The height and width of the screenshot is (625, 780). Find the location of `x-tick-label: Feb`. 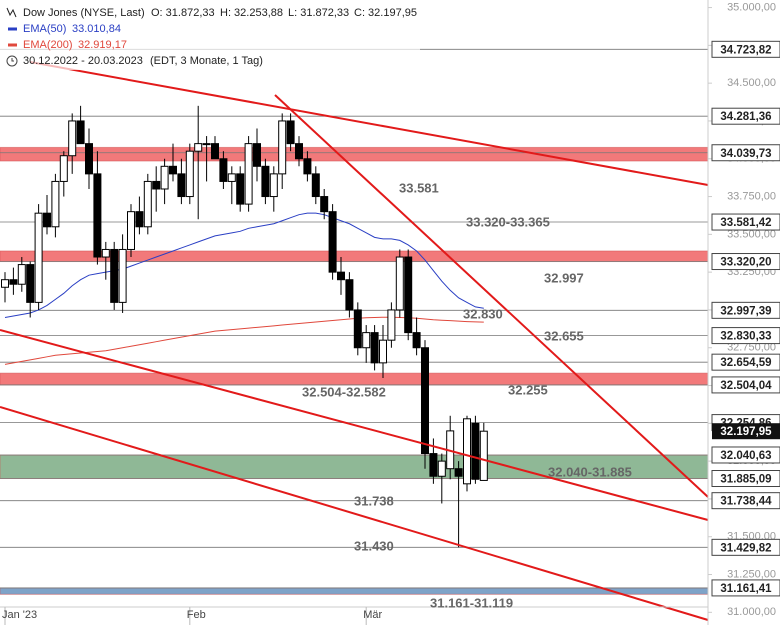

x-tick-label: Feb is located at coordinates (196, 615).